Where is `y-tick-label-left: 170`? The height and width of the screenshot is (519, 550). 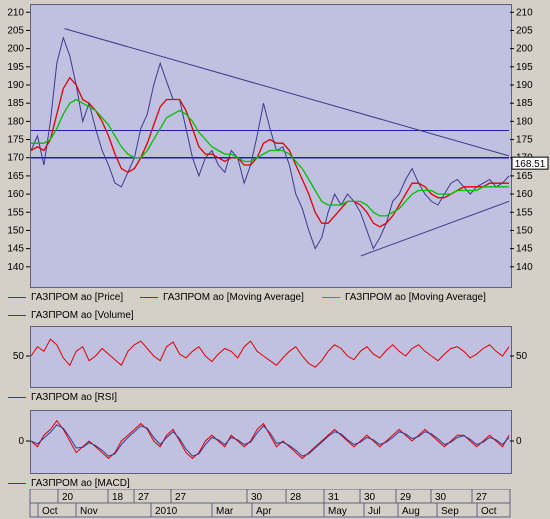
y-tick-label-left: 170 is located at coordinates (15, 158).